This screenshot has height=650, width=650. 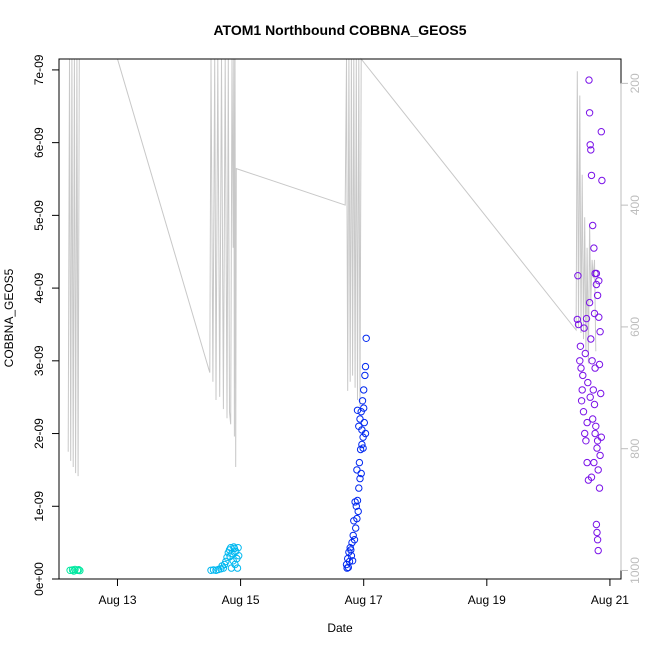 What do you see at coordinates (9, 317) in the screenshot?
I see `y-axis-label: COBBNA_GEOS5` at bounding box center [9, 317].